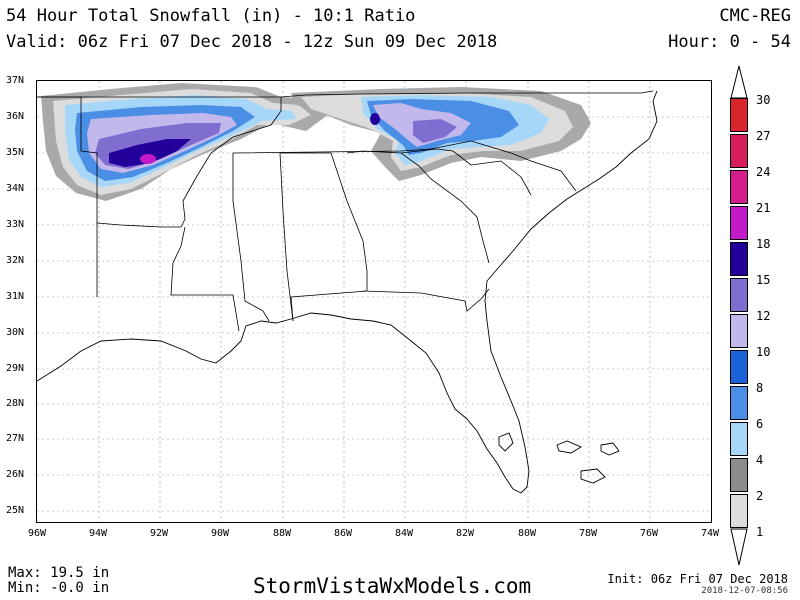  Describe the element at coordinates (98, 533) in the screenshot. I see `lon-label-94w: 94W` at that location.